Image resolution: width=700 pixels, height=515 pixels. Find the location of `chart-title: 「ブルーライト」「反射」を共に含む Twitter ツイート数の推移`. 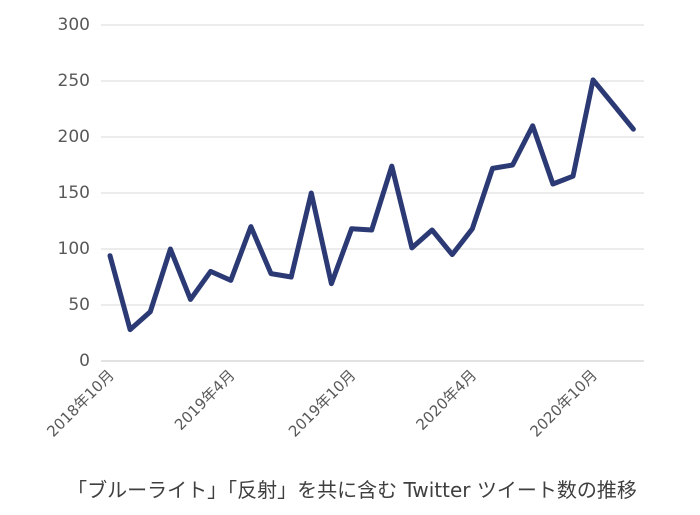

chart-title: 「ブルーライト」「反射」を共に含む Twitter ツイート数の推移 is located at coordinates (352, 490).